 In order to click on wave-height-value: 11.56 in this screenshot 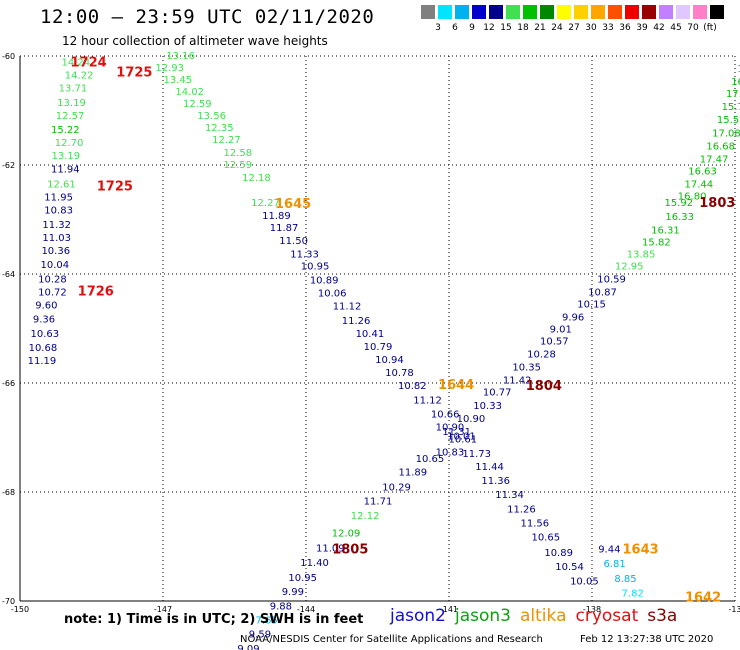, I will do `click(535, 524)`.